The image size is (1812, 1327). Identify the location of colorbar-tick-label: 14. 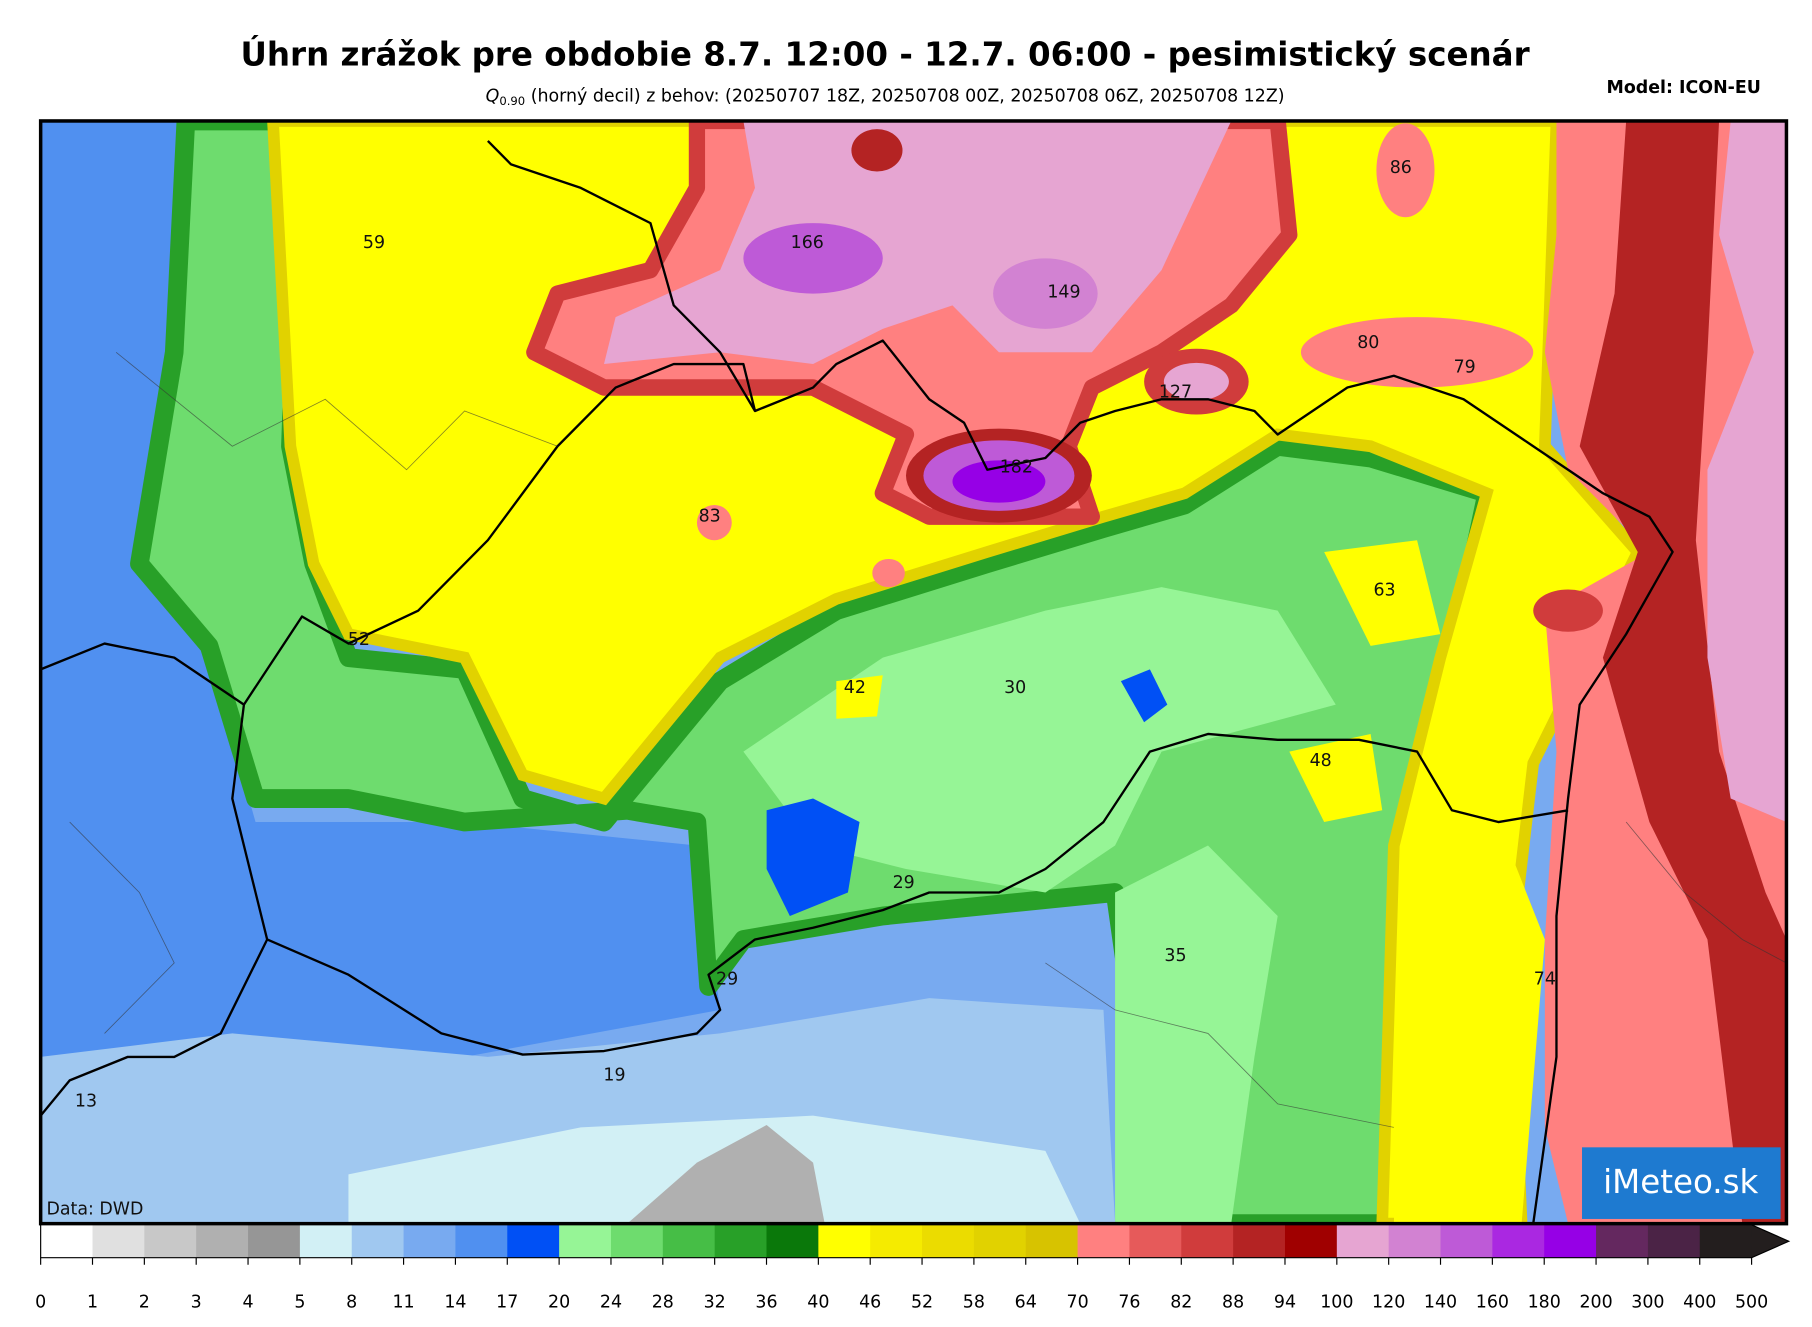
(455, 1302).